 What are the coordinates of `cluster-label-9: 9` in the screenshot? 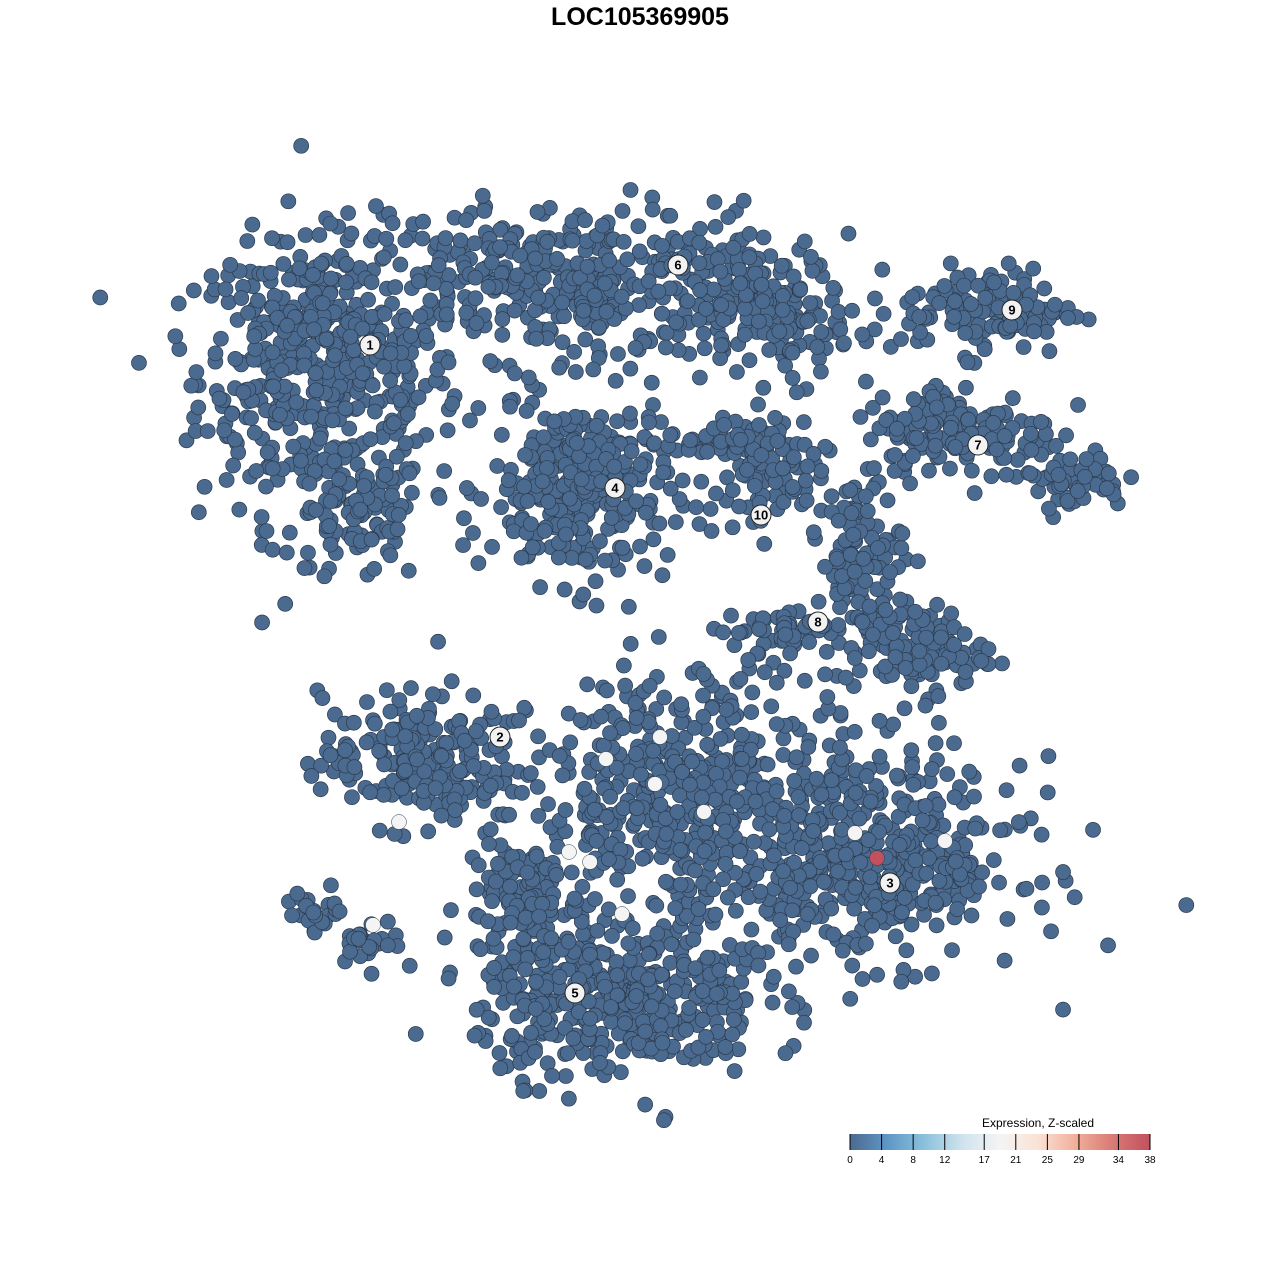 It's located at (1012, 310).